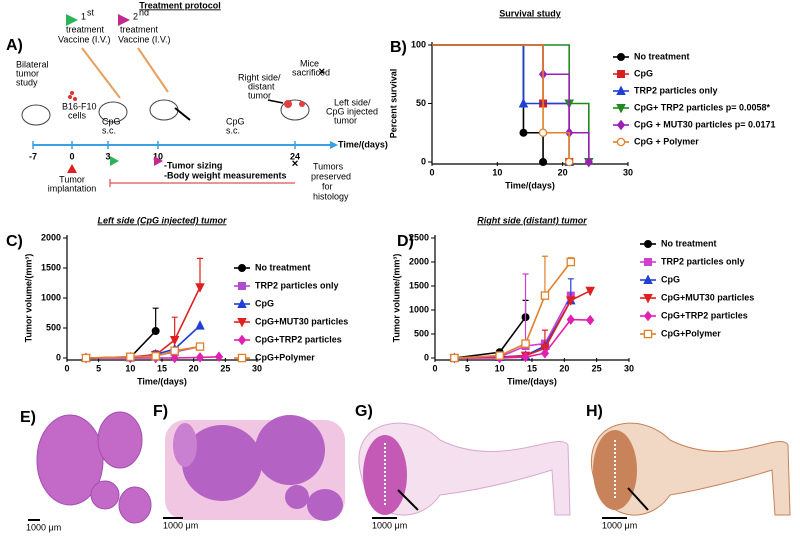 The height and width of the screenshot is (538, 800). I want to click on y-tick-label: 1000, so click(419, 309).